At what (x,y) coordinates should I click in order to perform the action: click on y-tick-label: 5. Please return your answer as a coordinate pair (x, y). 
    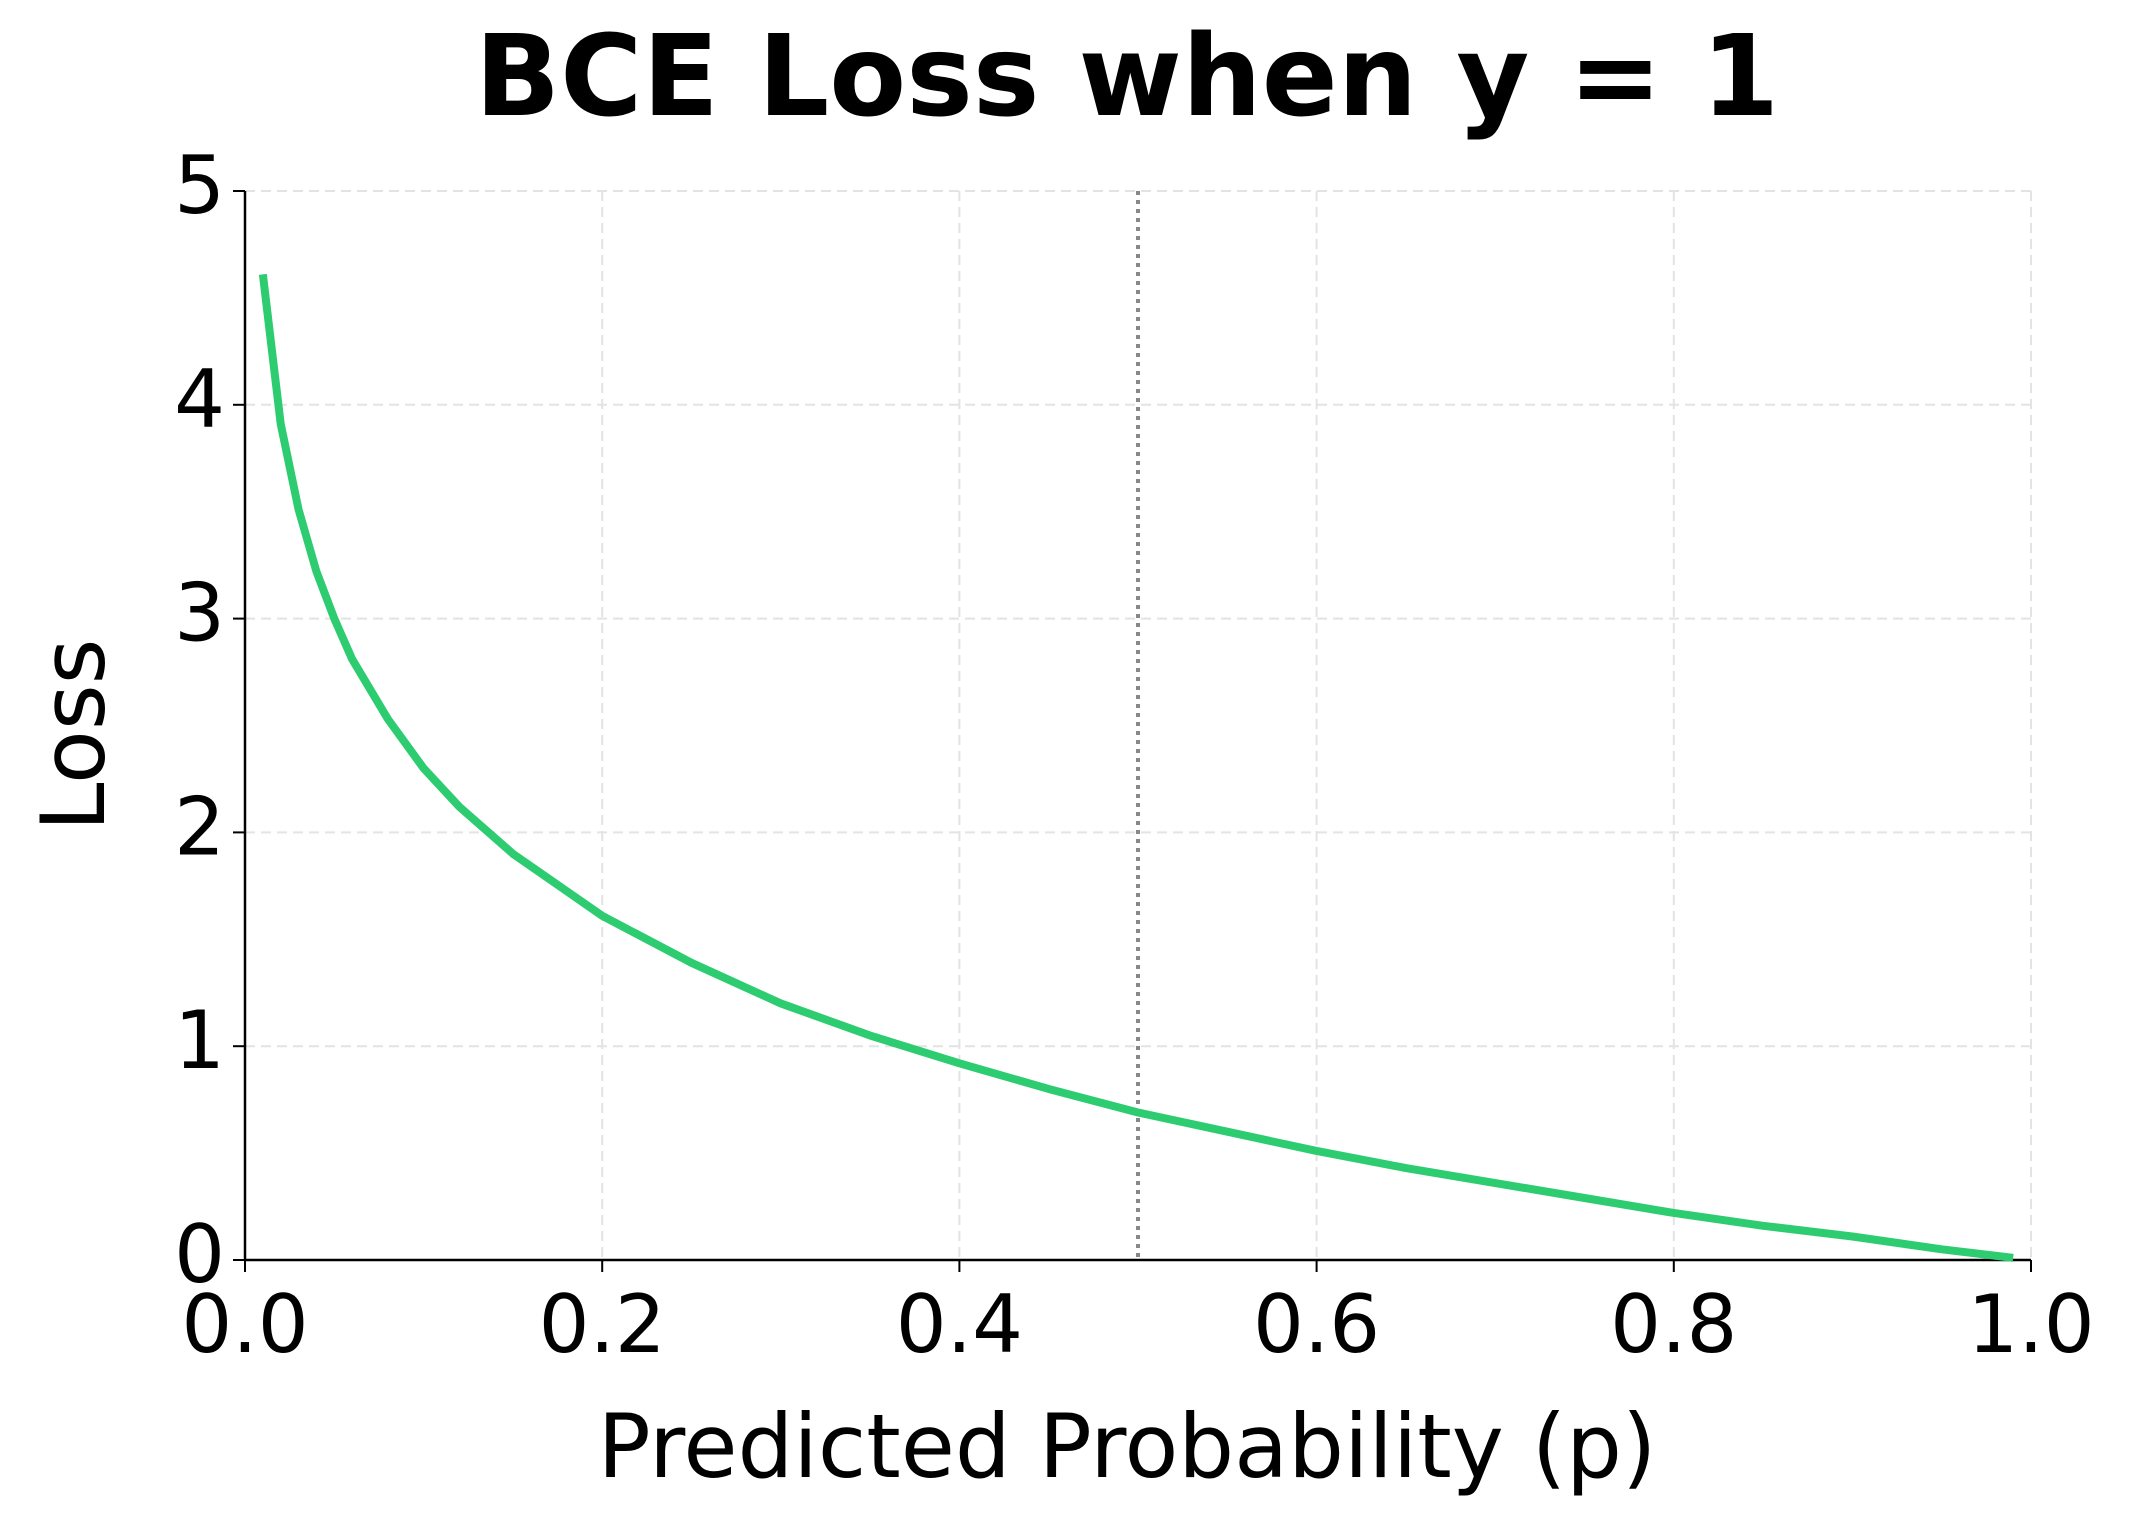
    Looking at the image, I should click on (199, 185).